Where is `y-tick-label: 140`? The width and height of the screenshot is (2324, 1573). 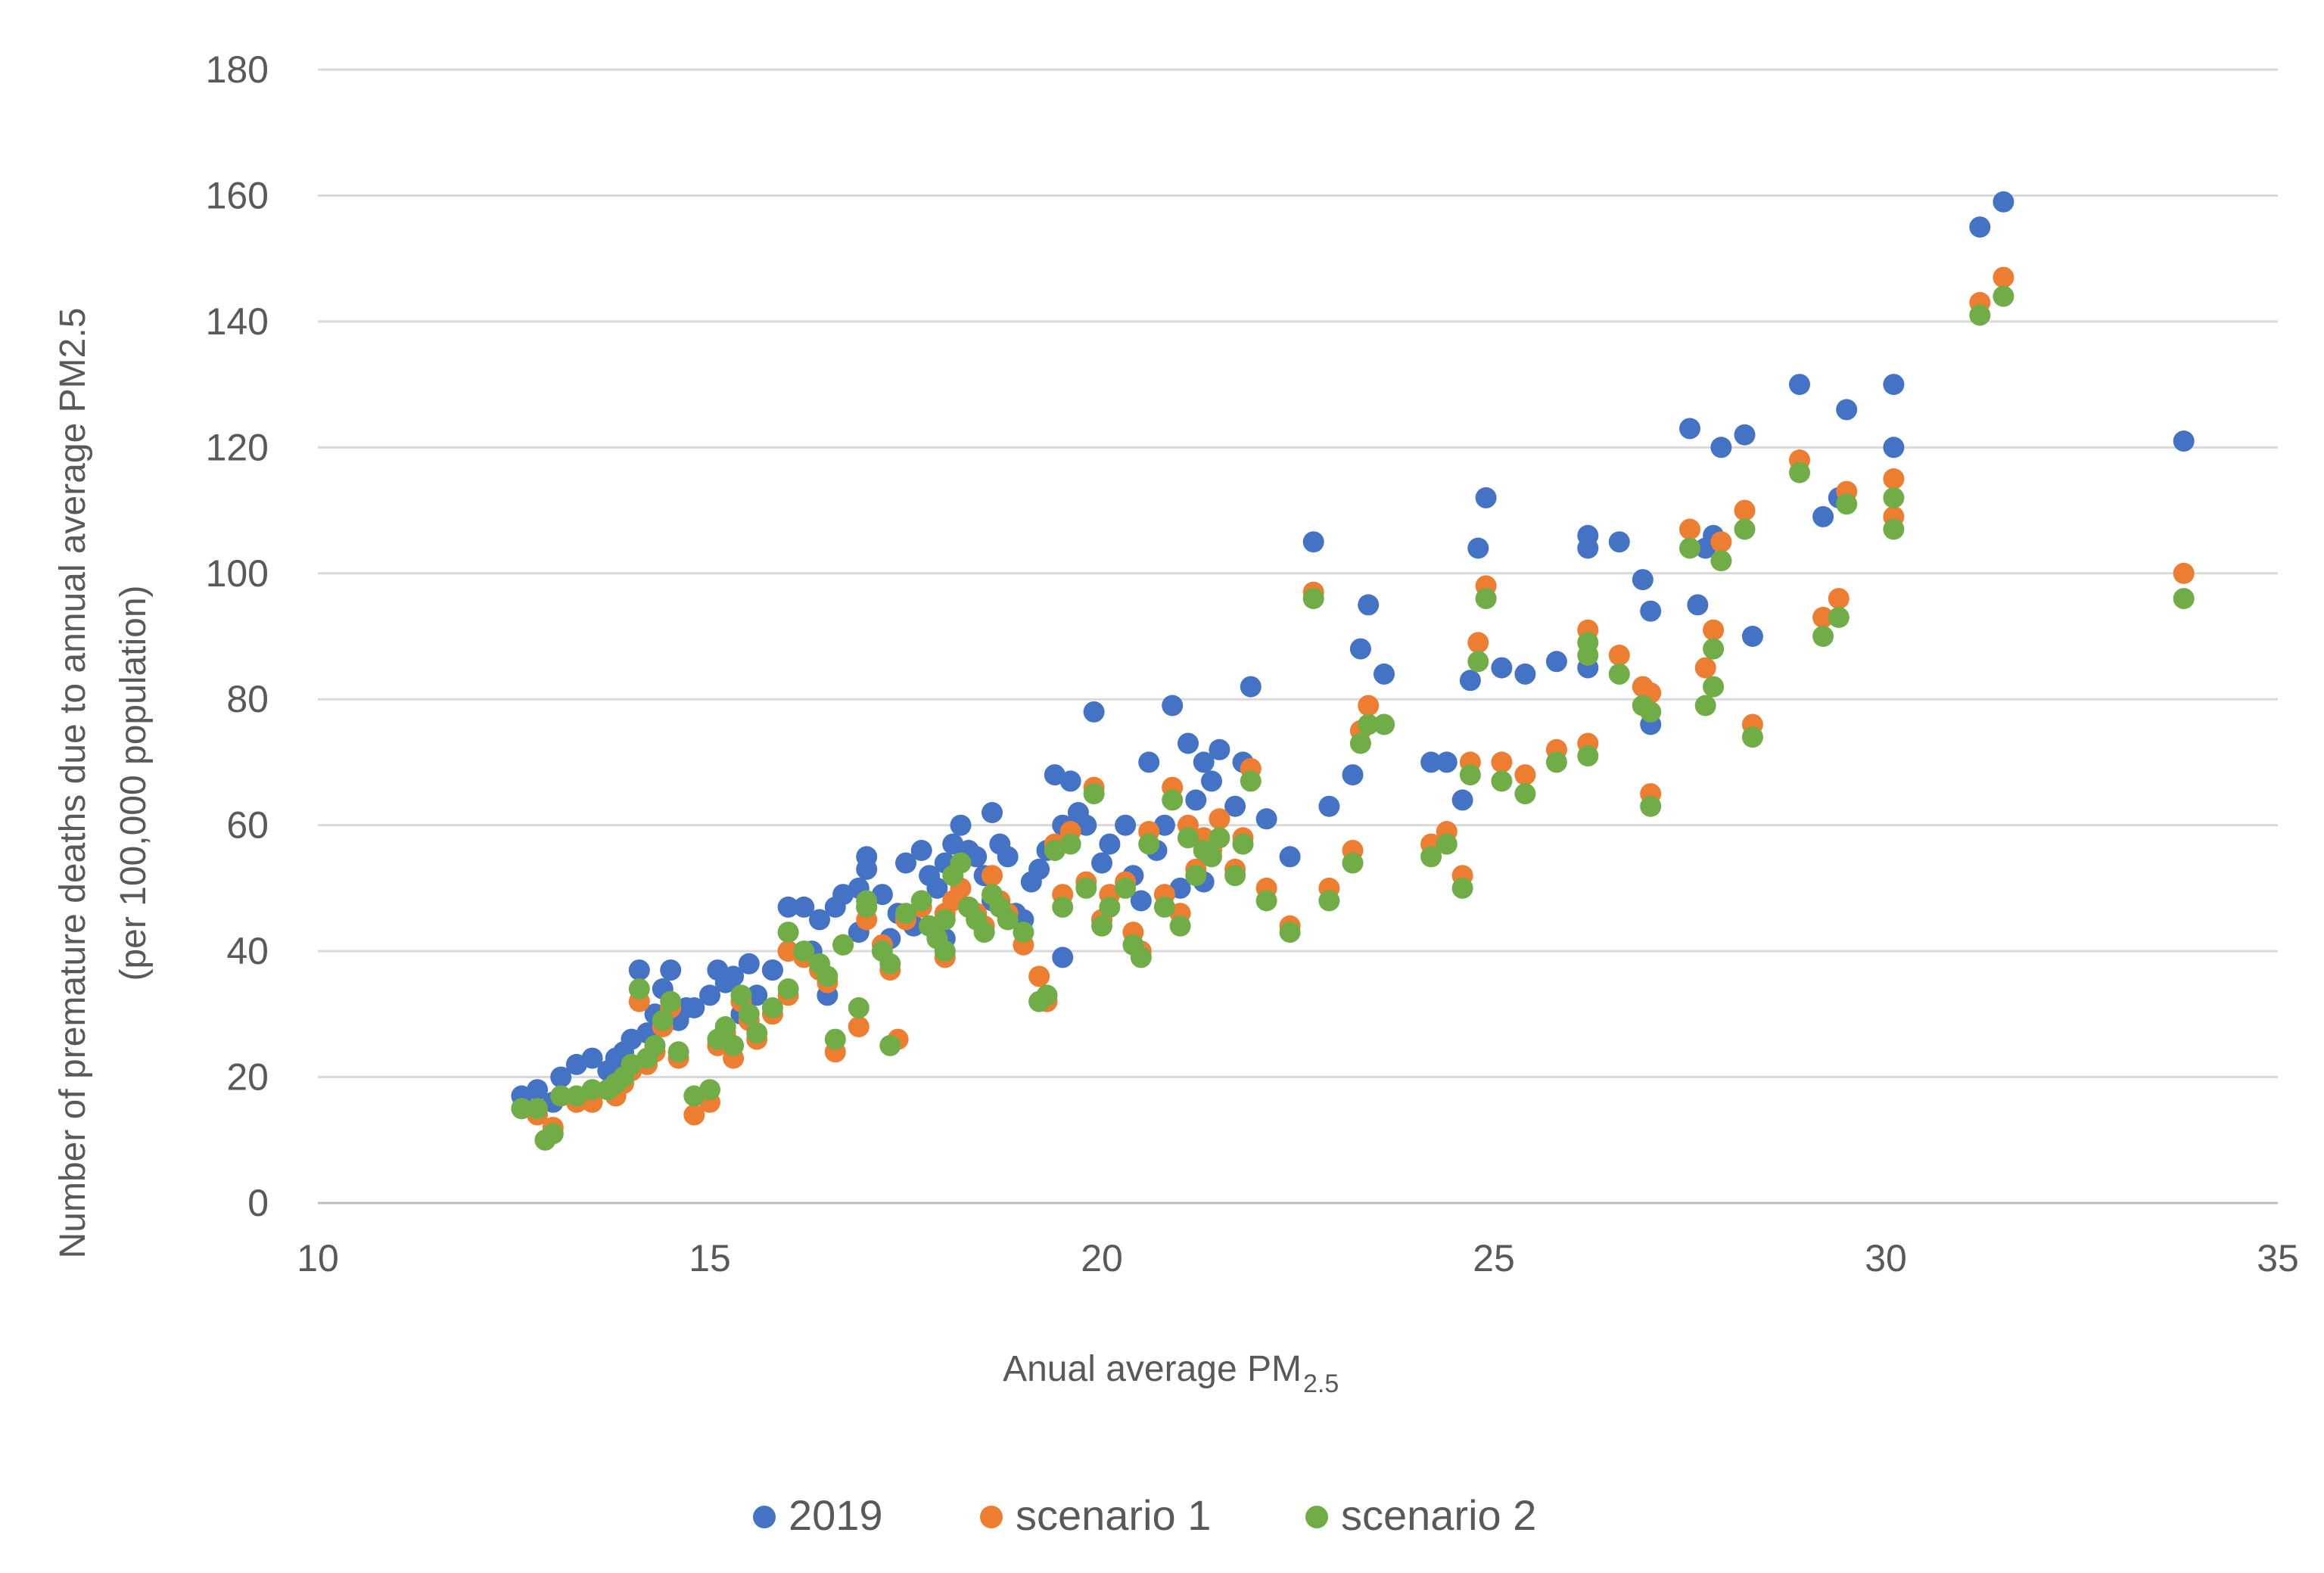 y-tick-label: 140 is located at coordinates (238, 321).